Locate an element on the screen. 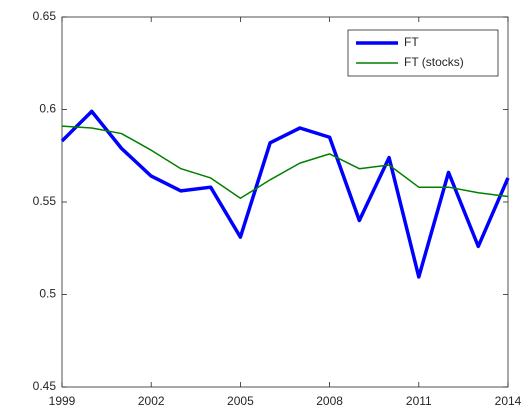  y-tick-label: 0.65 is located at coordinates (45, 16).